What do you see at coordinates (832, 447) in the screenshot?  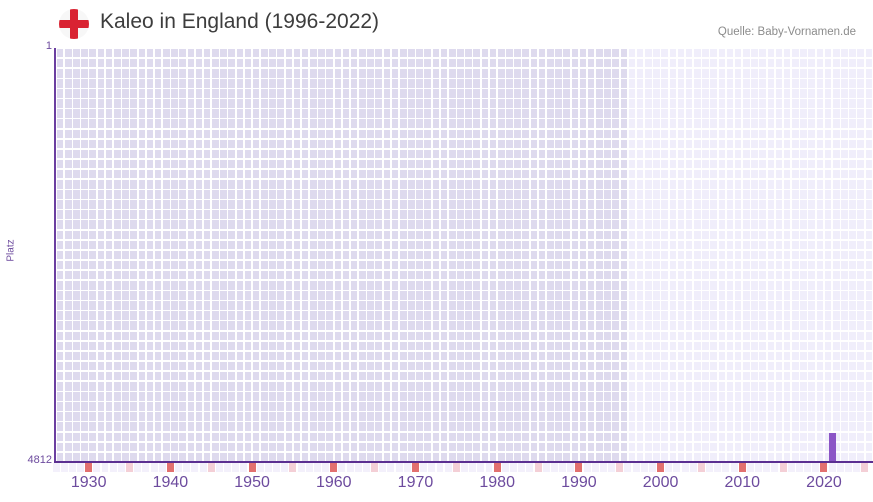 I see `bar-2021` at bounding box center [832, 447].